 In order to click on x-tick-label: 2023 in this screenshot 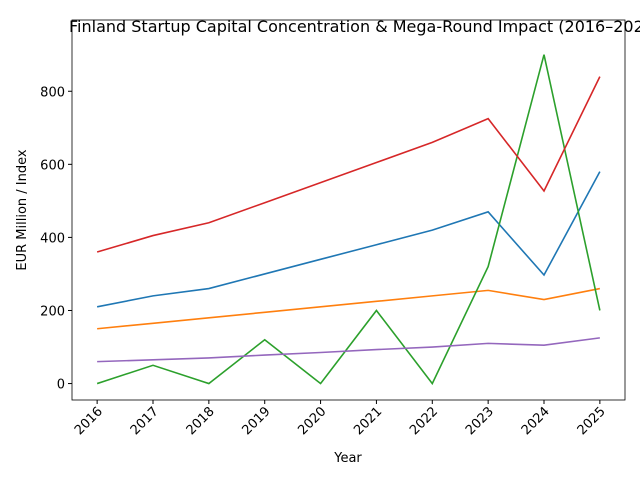, I will do `click(480, 421)`.